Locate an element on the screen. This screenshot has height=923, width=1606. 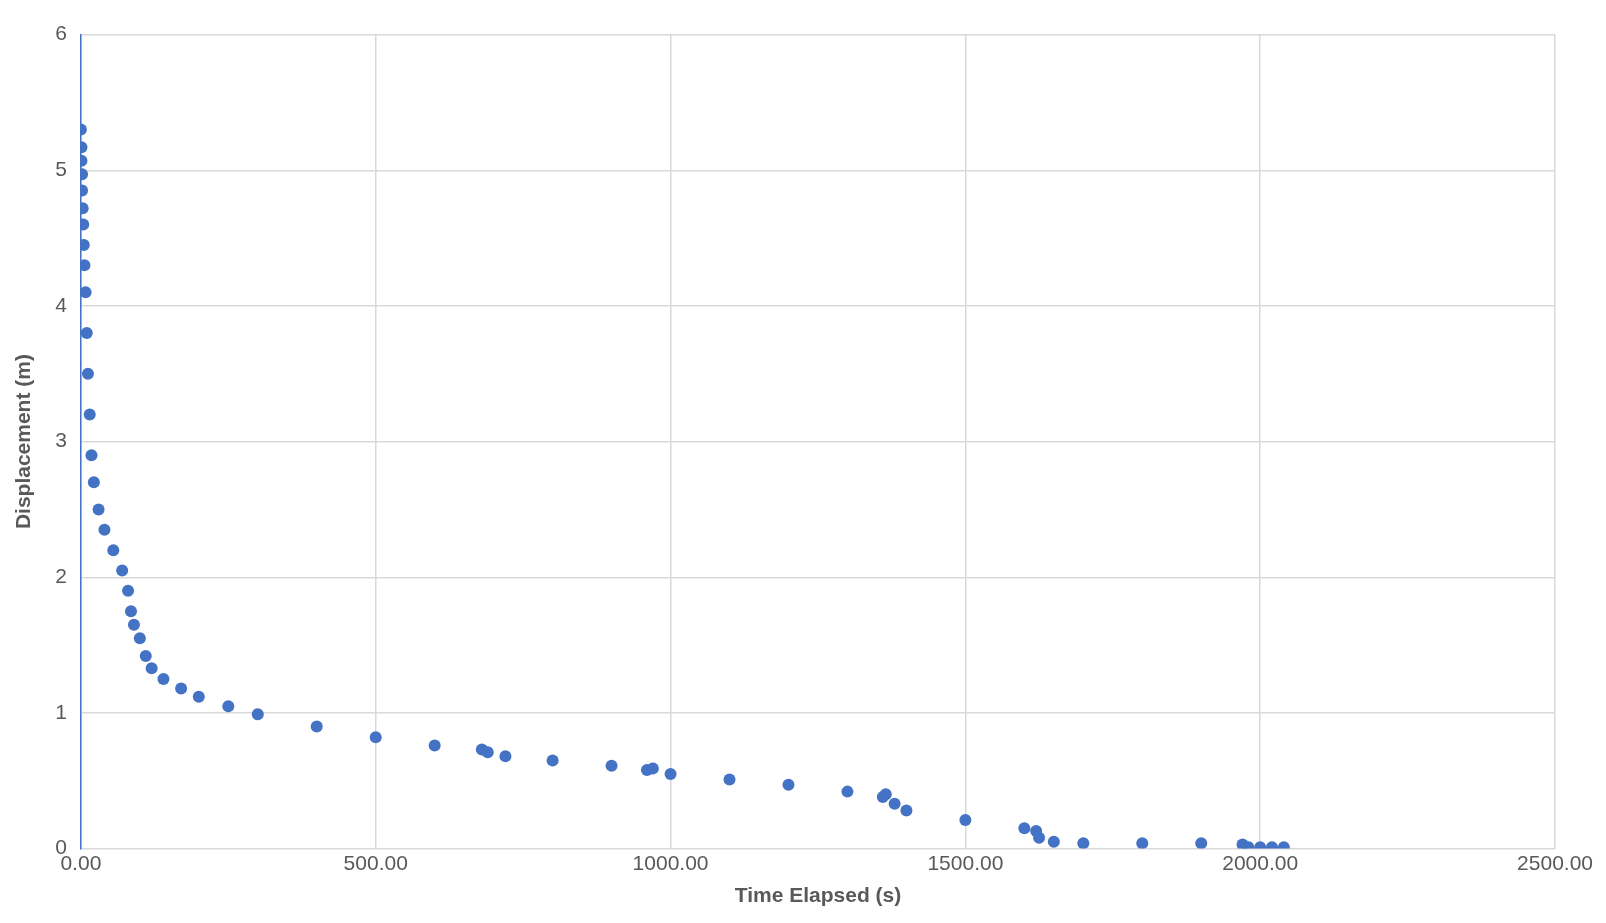
y-tick-label: 5 is located at coordinates (61, 169).